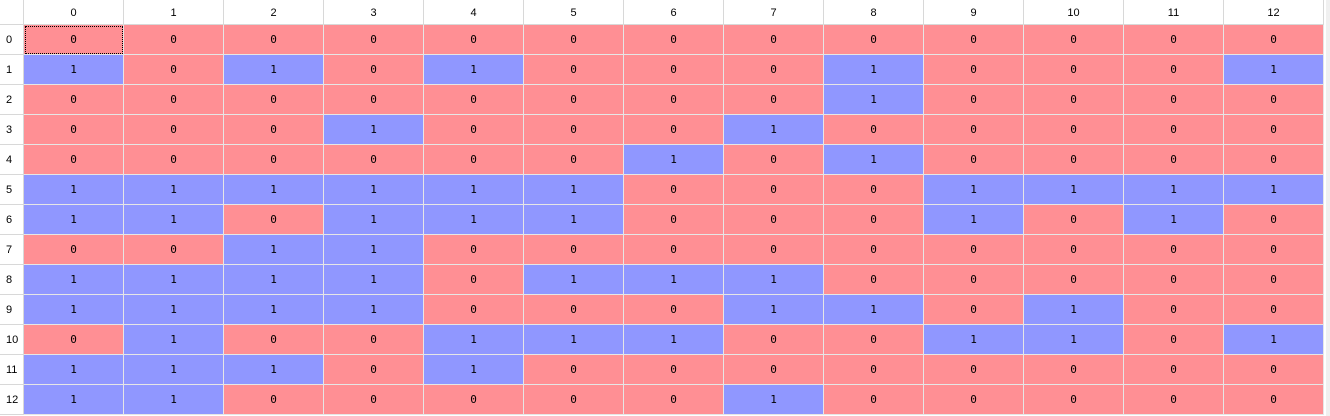  Describe the element at coordinates (174, 12) in the screenshot. I see `column-header: 1` at that location.